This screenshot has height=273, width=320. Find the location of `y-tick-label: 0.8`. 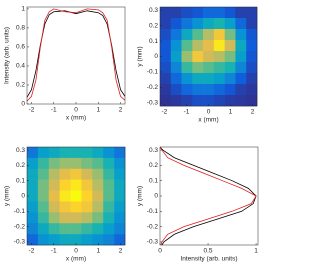

y-tick-label: 0.8 is located at coordinates (20, 28).